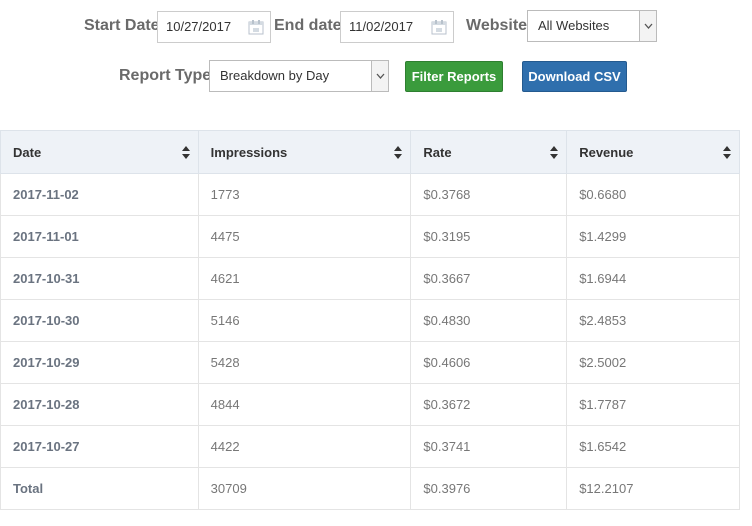 The height and width of the screenshot is (526, 752). Describe the element at coordinates (304, 320) in the screenshot. I see `cell-impressions: 5146` at that location.